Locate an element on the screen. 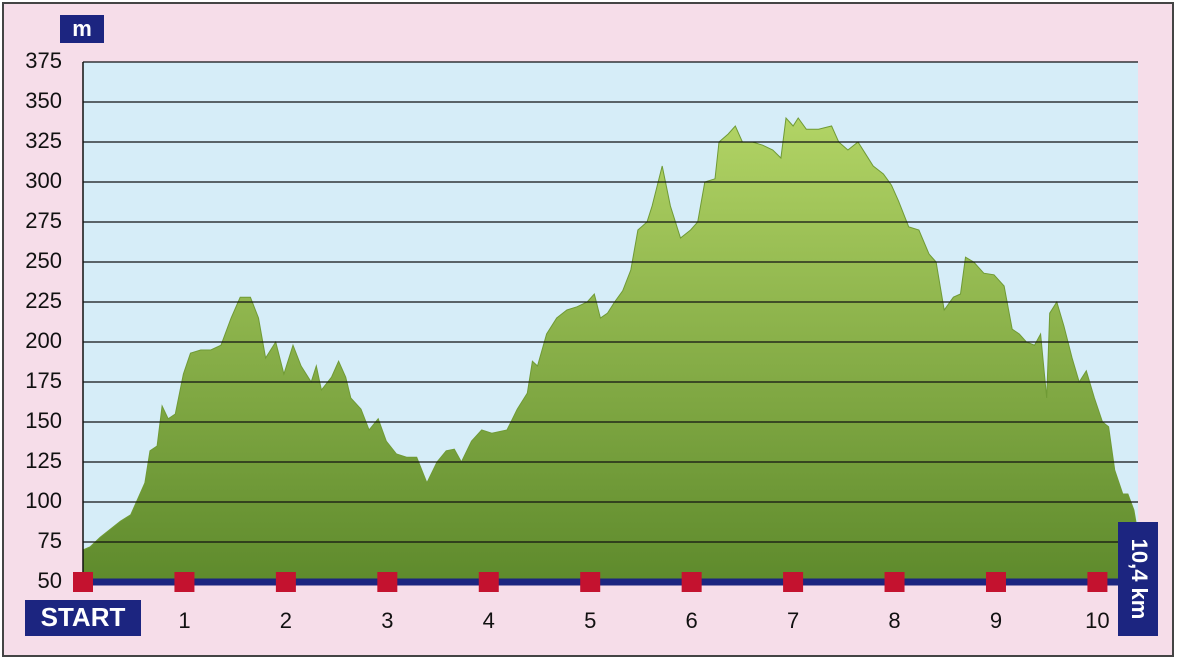 The width and height of the screenshot is (1179, 661). y-tick-label: 300 is located at coordinates (43, 180).